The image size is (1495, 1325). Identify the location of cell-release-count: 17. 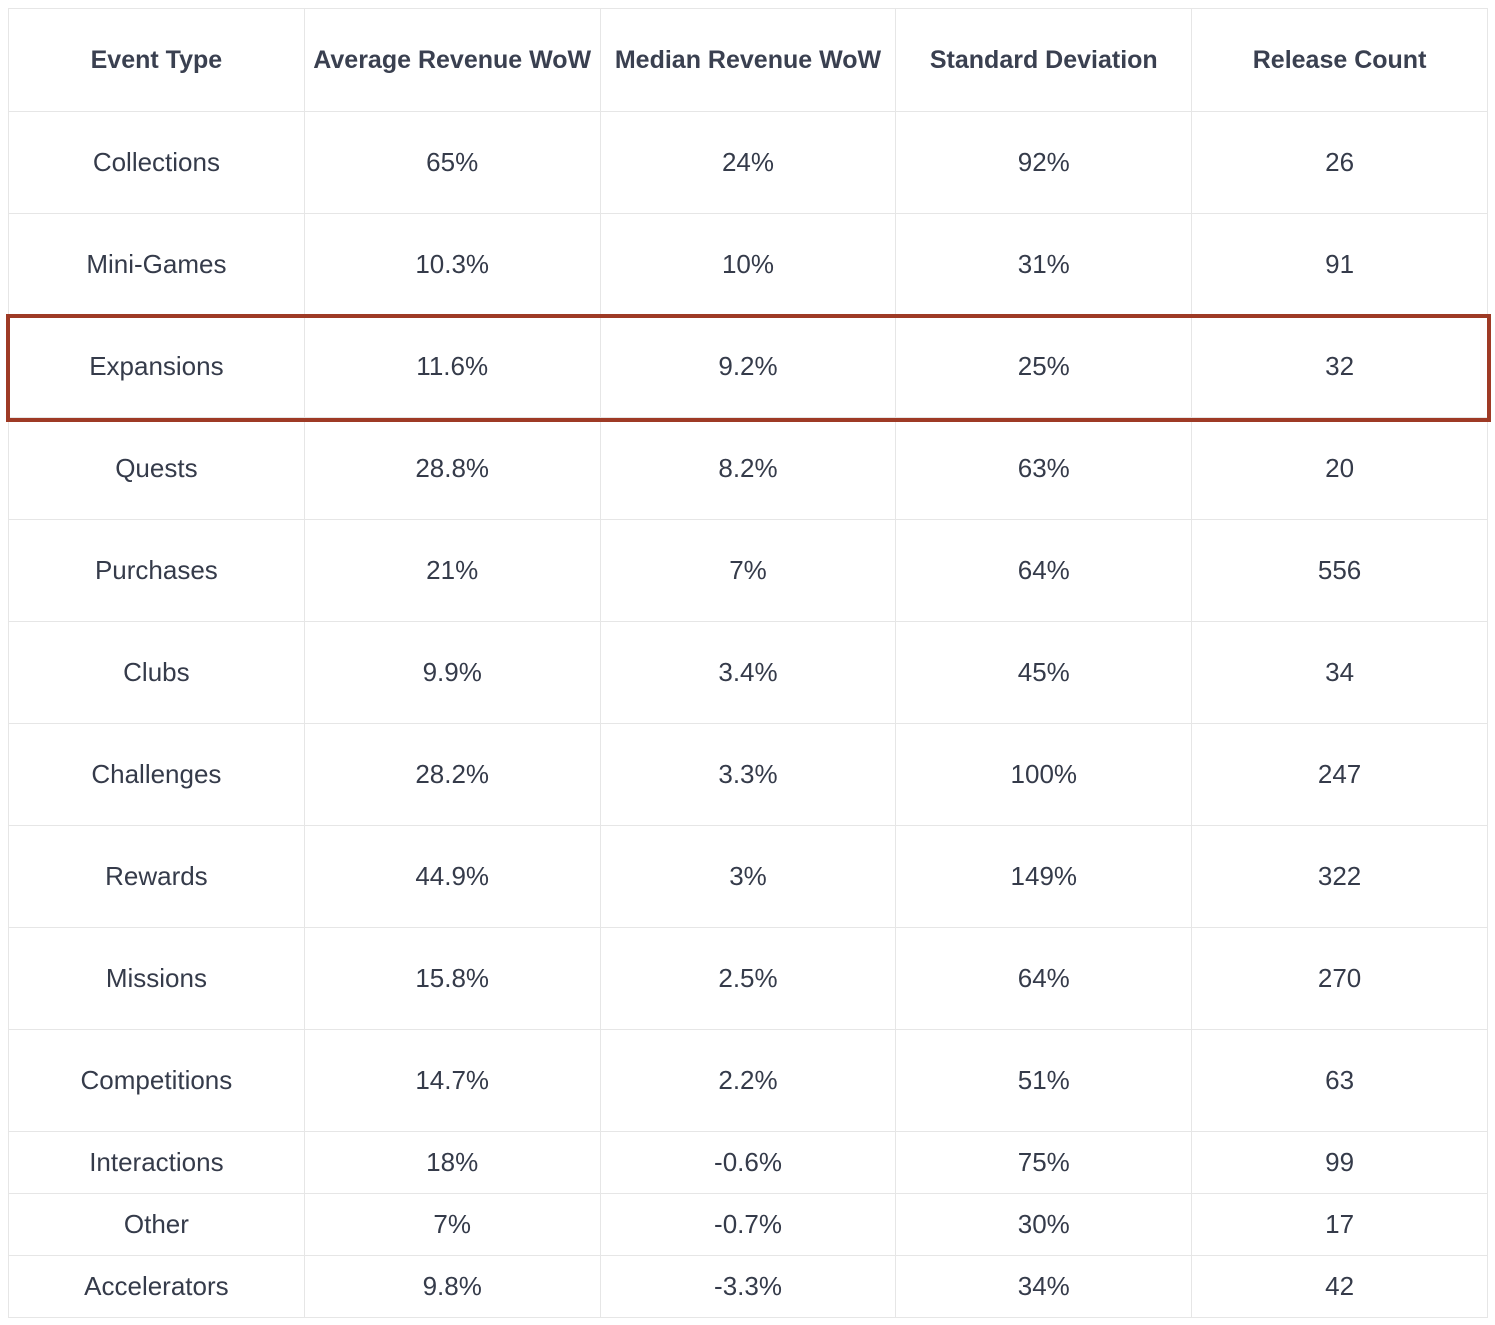
(1339, 1224).